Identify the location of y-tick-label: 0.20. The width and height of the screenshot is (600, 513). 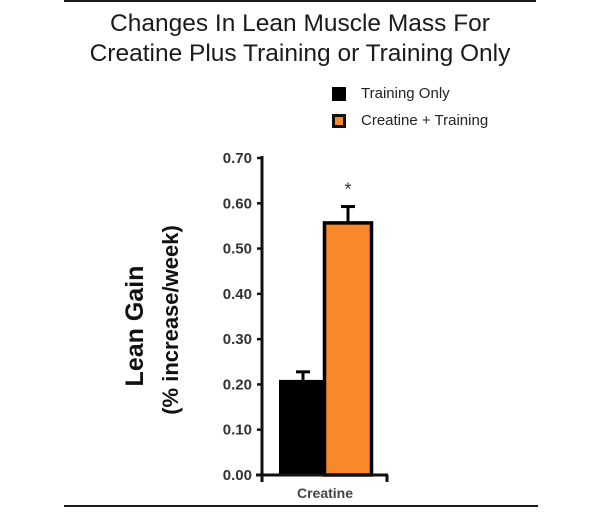
(237, 384).